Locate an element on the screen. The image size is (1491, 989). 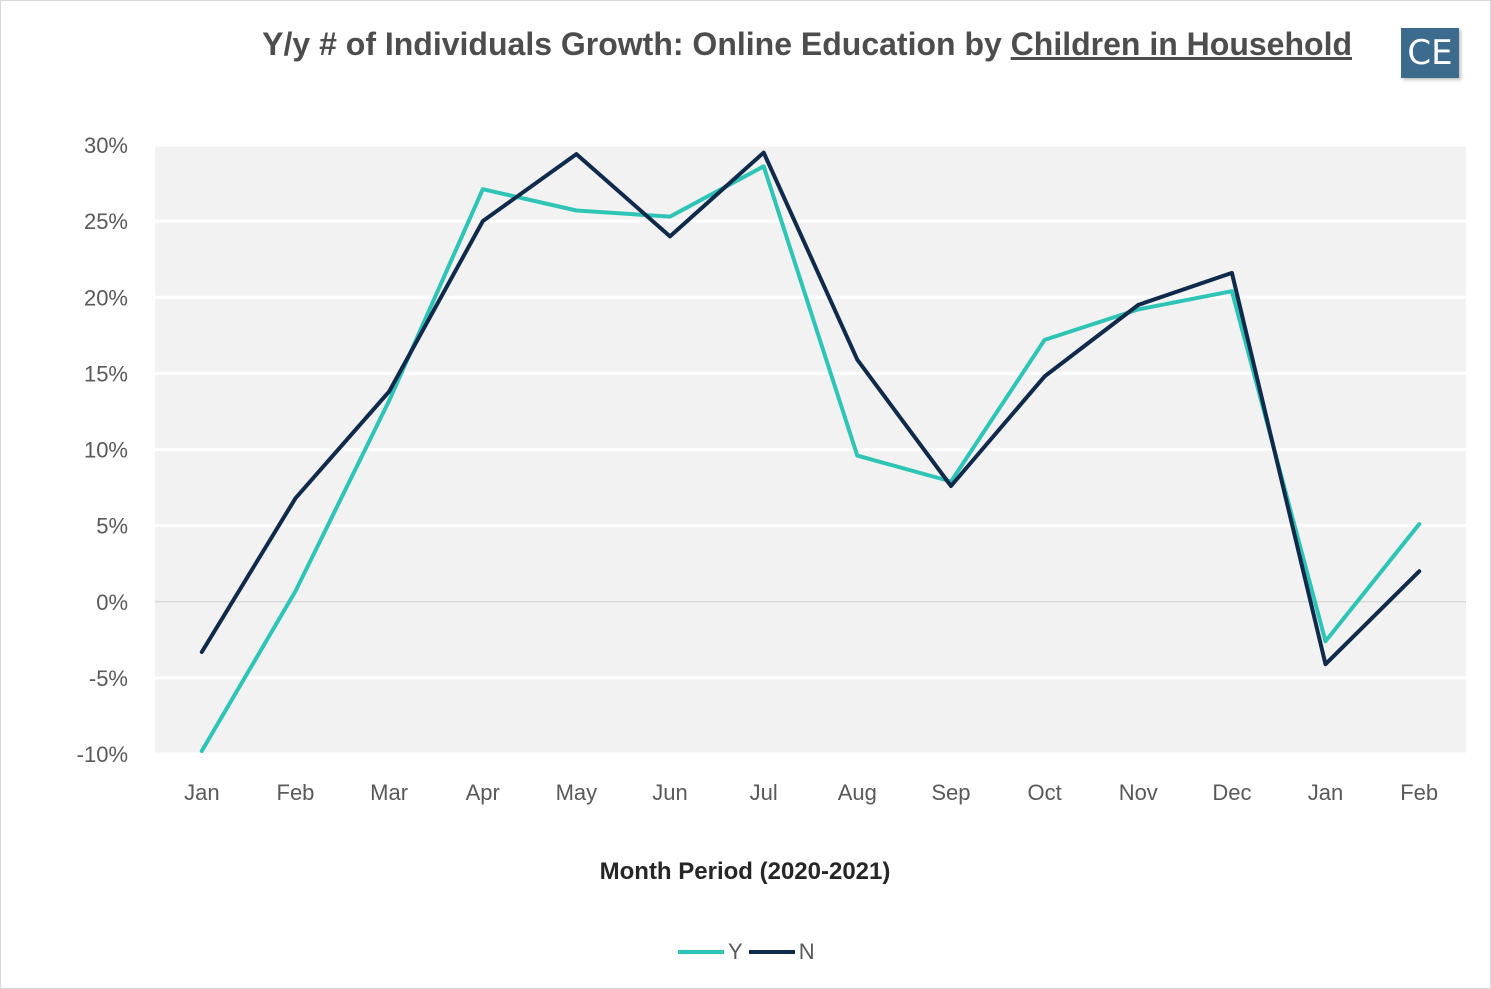
x-tick-label: Aug is located at coordinates (857, 792).